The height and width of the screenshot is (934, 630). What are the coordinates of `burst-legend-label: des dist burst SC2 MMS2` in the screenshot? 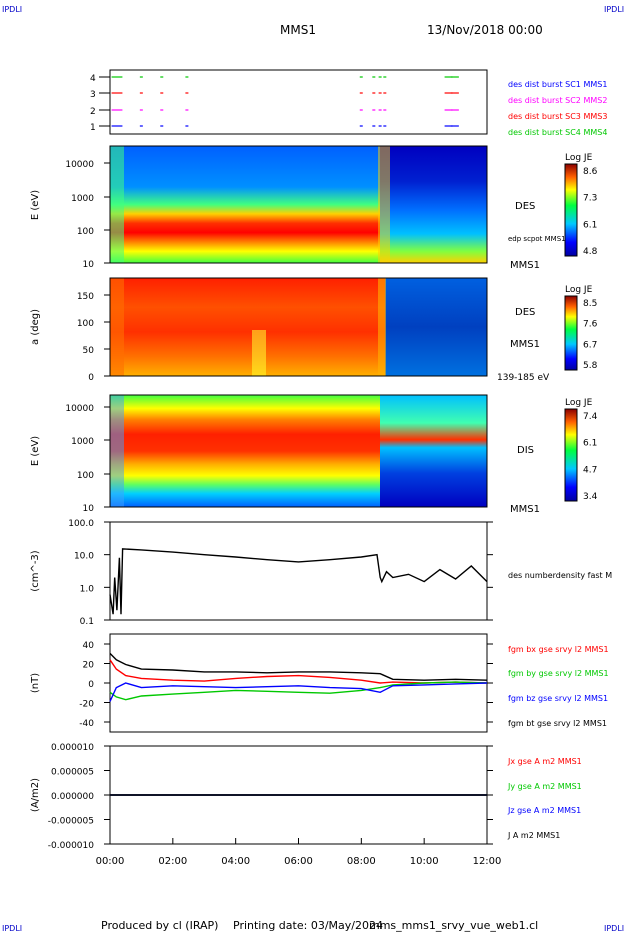 It's located at (557, 100).